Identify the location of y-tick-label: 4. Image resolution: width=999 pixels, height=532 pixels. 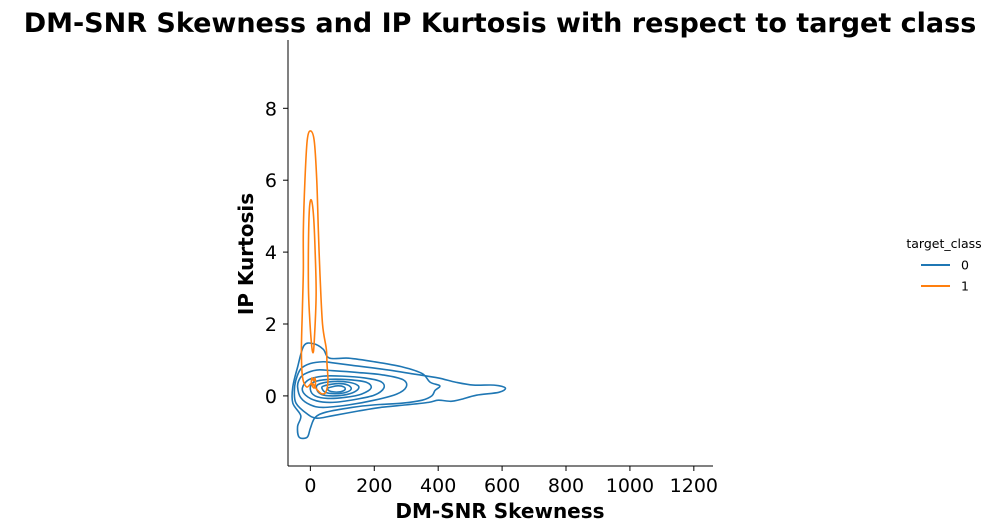
(271, 253).